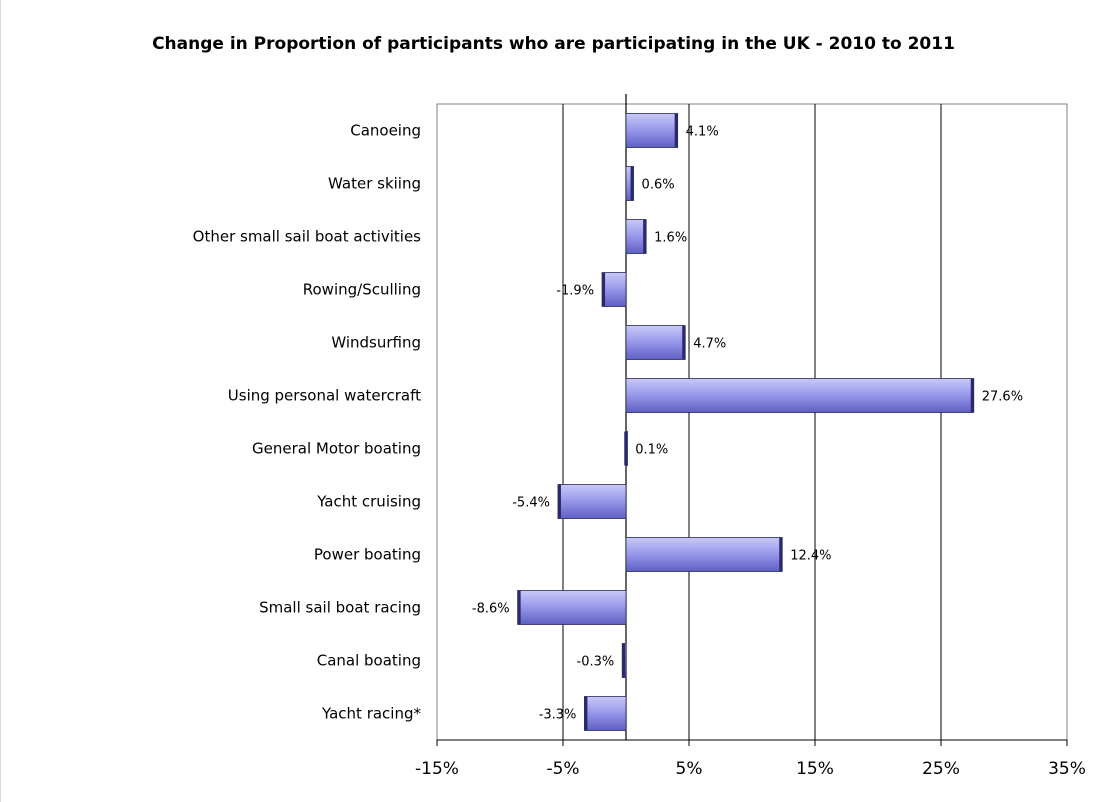  Describe the element at coordinates (374, 184) in the screenshot. I see `category-label: Water skiing` at that location.